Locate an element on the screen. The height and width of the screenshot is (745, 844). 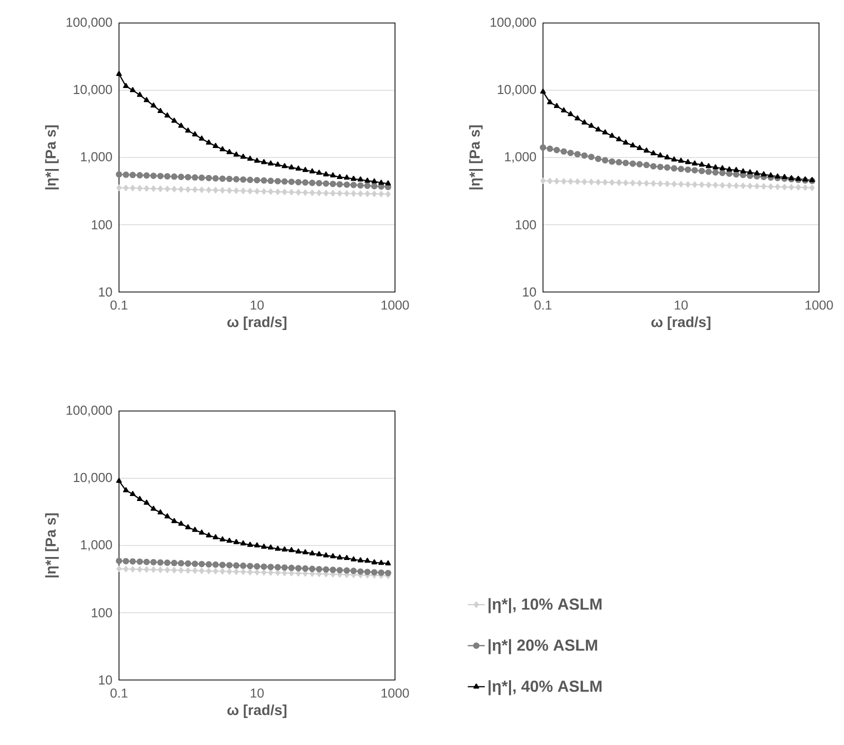
legend-label: |η*|, 40% ASLM is located at coordinates (545, 688).